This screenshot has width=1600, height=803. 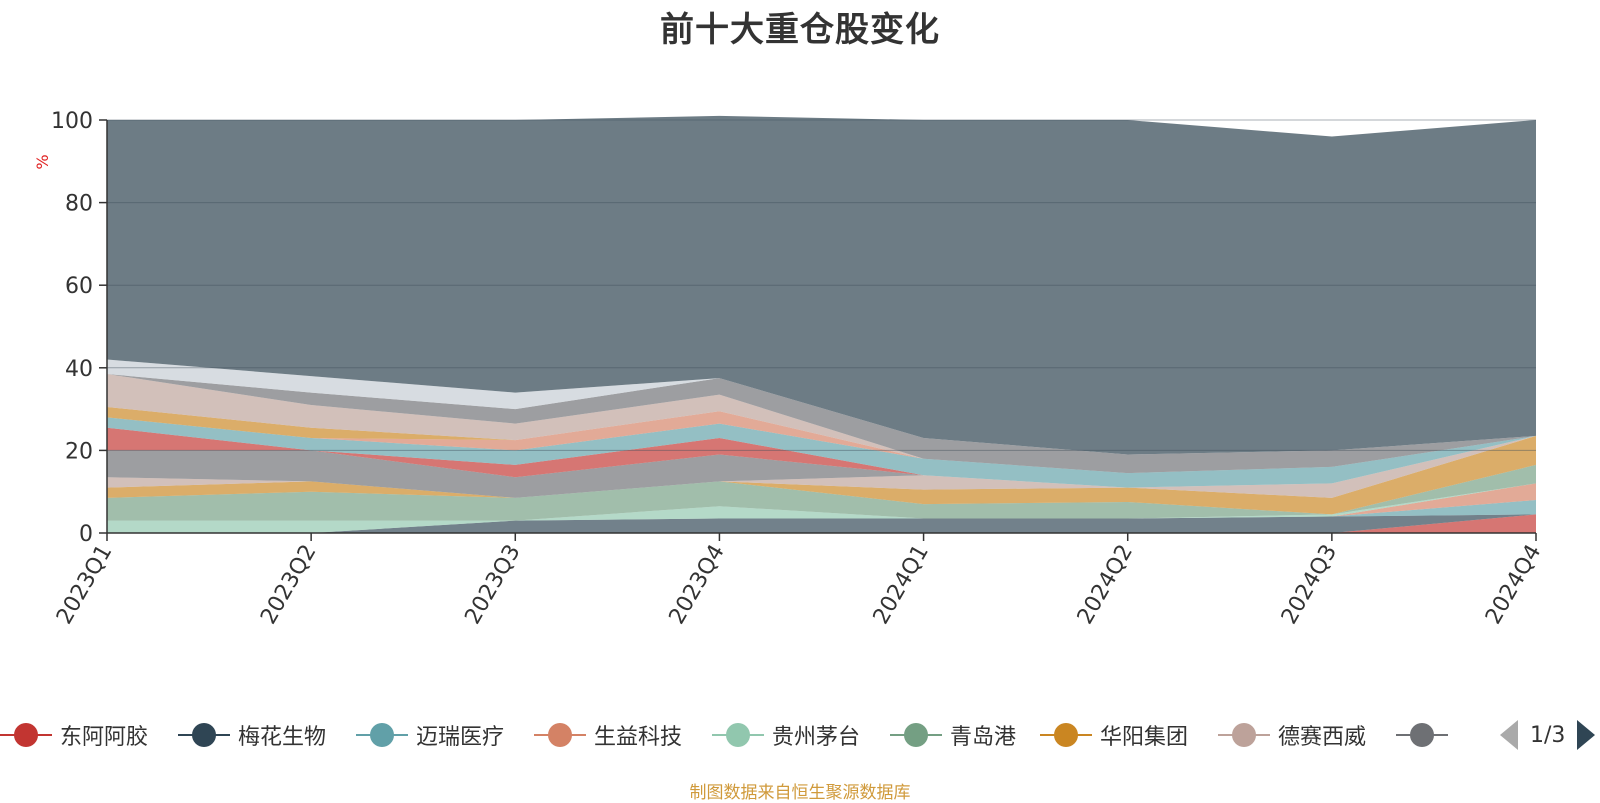 I want to click on source-note: 制图数据来自恒生聚源数据库, so click(x=800, y=793).